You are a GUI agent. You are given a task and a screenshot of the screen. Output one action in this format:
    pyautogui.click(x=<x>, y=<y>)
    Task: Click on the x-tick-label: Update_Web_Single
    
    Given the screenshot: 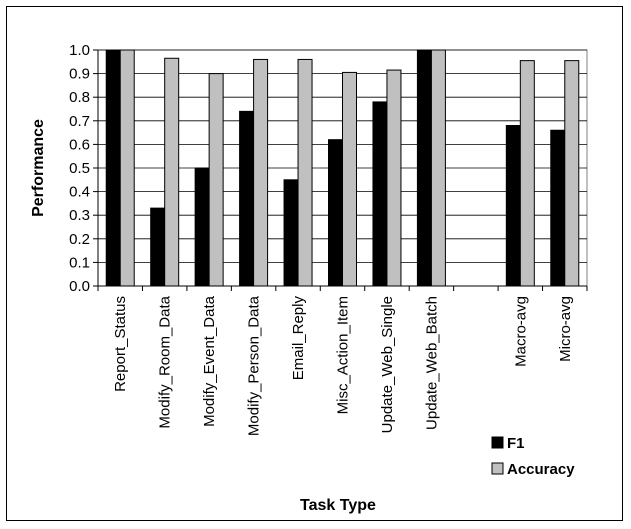 What is the action you would take?
    pyautogui.click(x=387, y=364)
    